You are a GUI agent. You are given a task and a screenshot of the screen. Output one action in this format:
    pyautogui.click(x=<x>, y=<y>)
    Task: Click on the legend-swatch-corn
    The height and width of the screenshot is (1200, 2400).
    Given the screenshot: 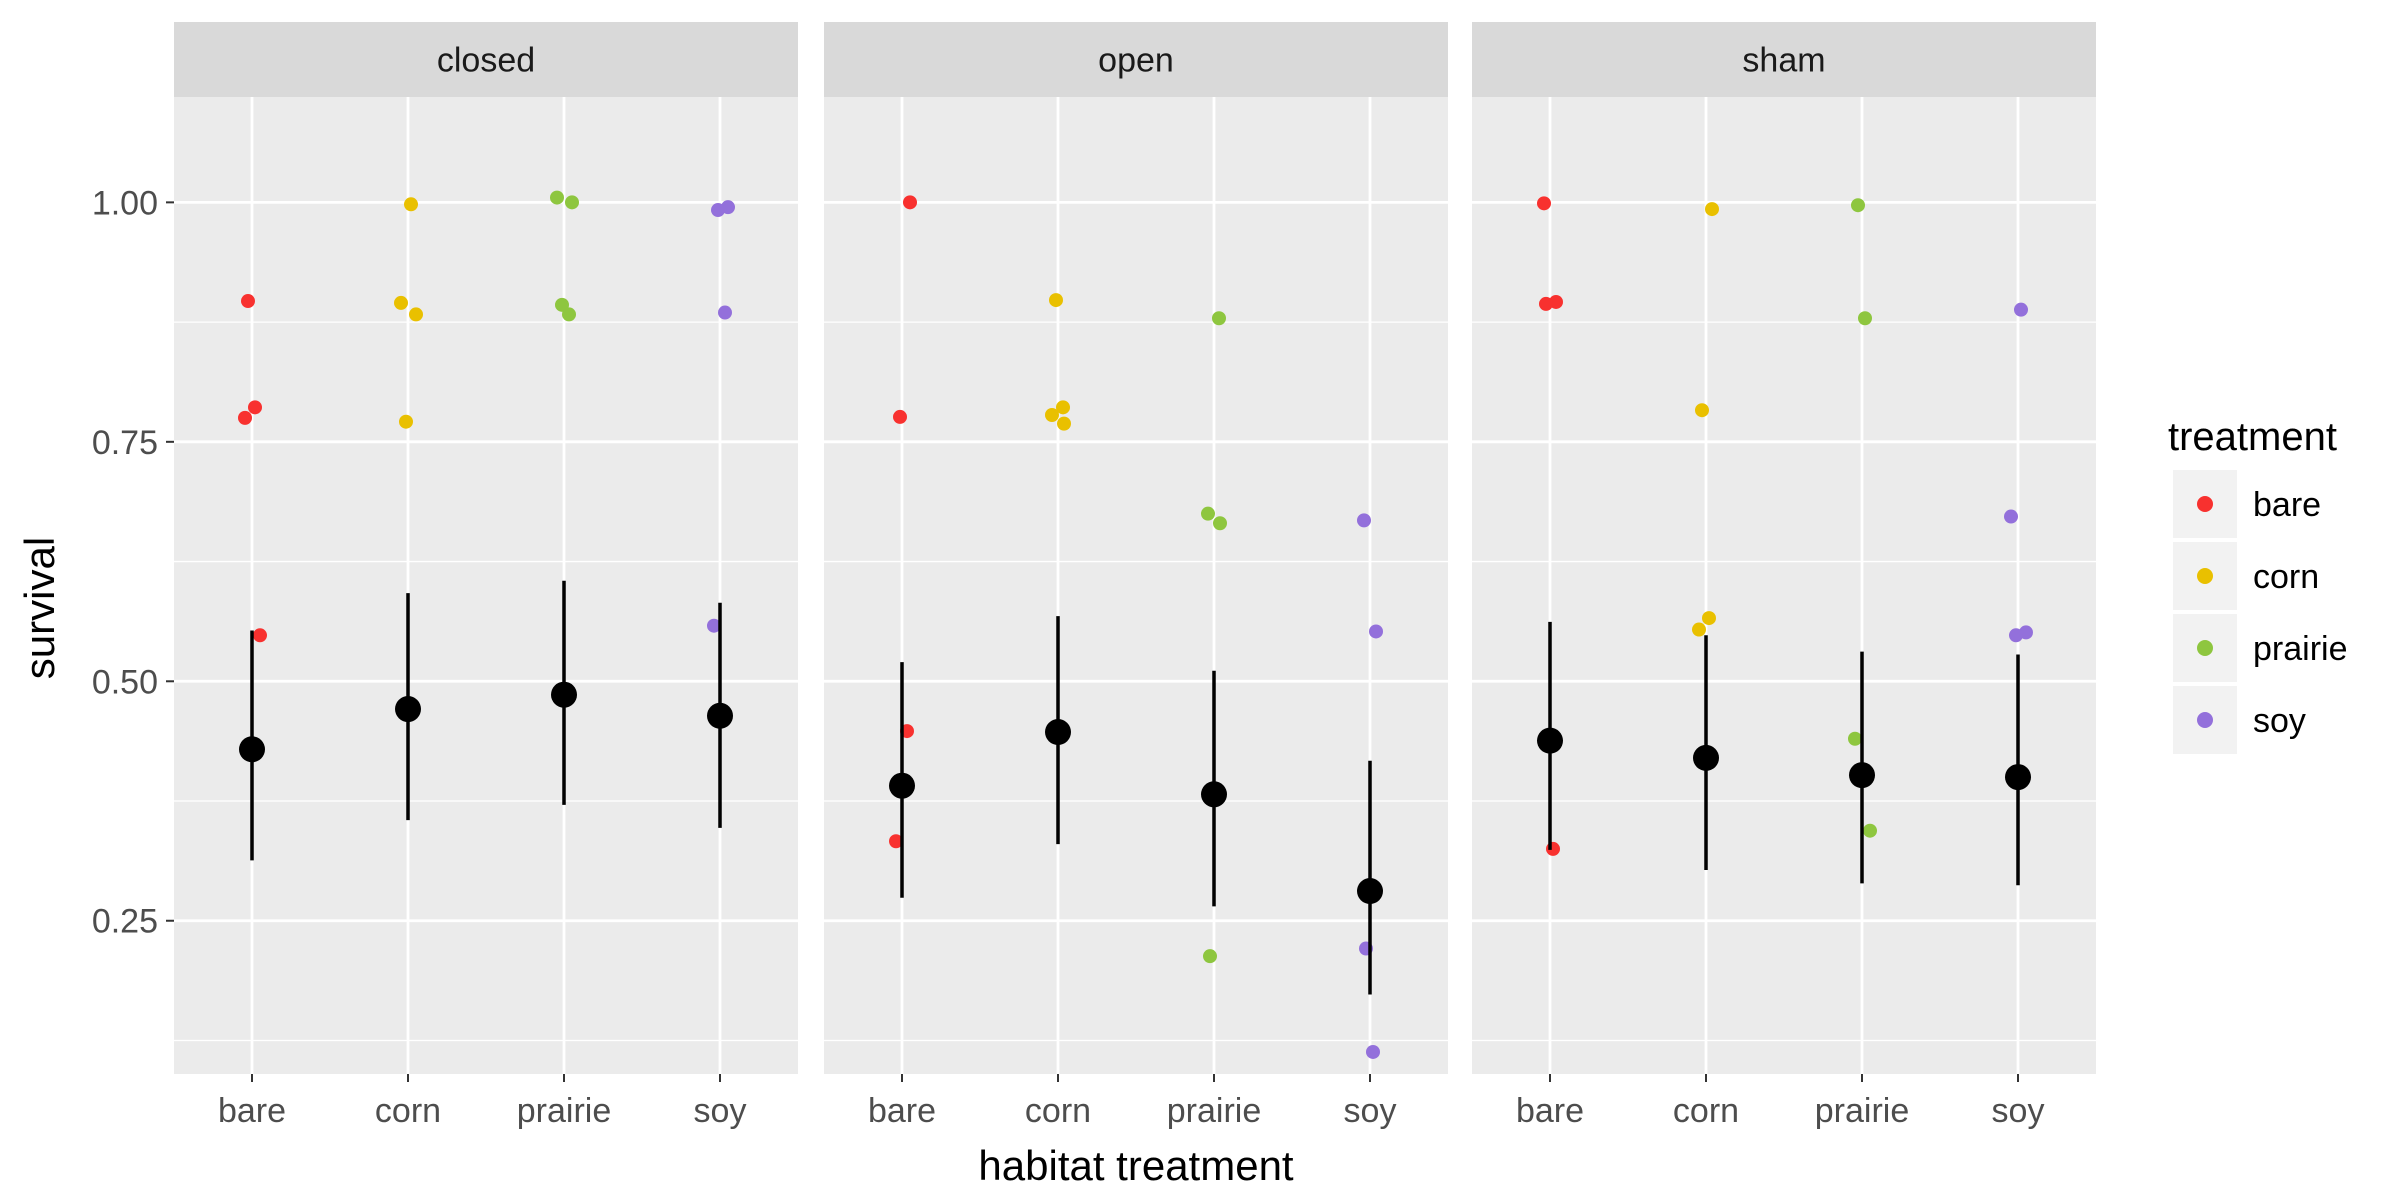 What is the action you would take?
    pyautogui.click(x=2205, y=576)
    